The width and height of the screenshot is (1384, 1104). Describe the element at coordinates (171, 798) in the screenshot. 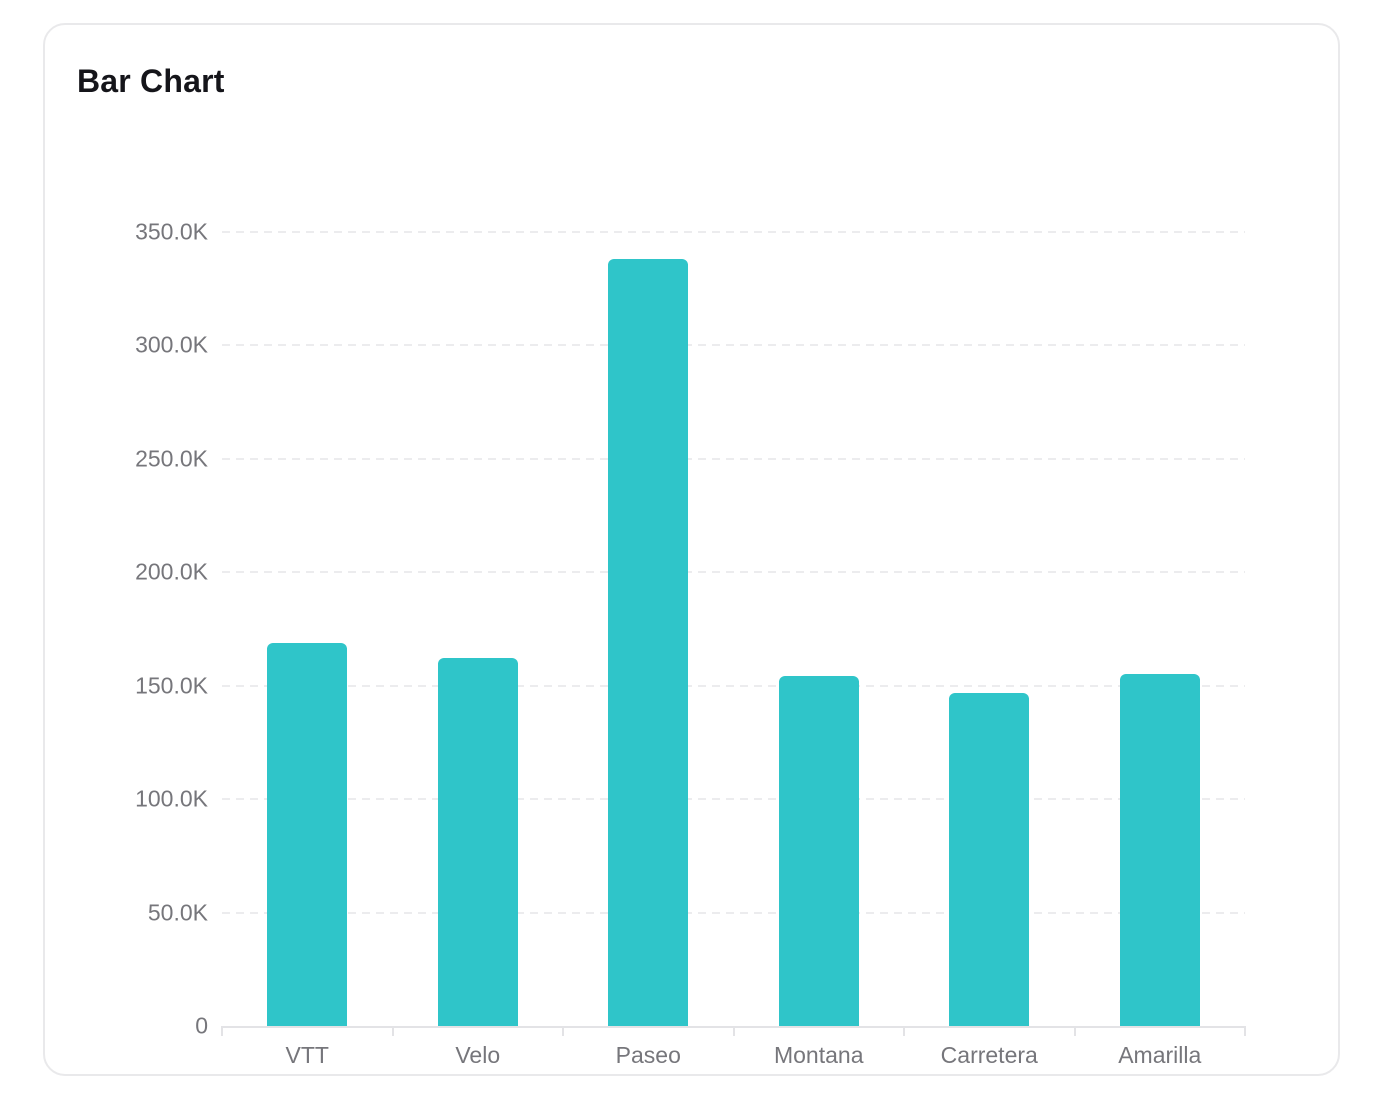

I see `y-axis-tick-label: 100.0K` at that location.